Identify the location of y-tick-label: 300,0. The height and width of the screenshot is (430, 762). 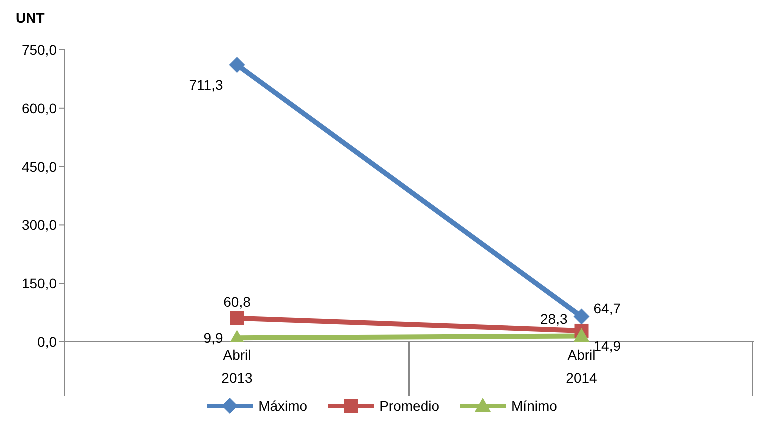
(40, 225).